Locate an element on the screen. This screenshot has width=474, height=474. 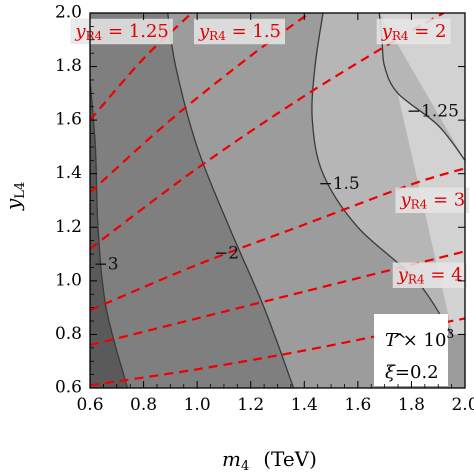
yR4-label-text: yR4 = 4 is located at coordinates (430, 276).